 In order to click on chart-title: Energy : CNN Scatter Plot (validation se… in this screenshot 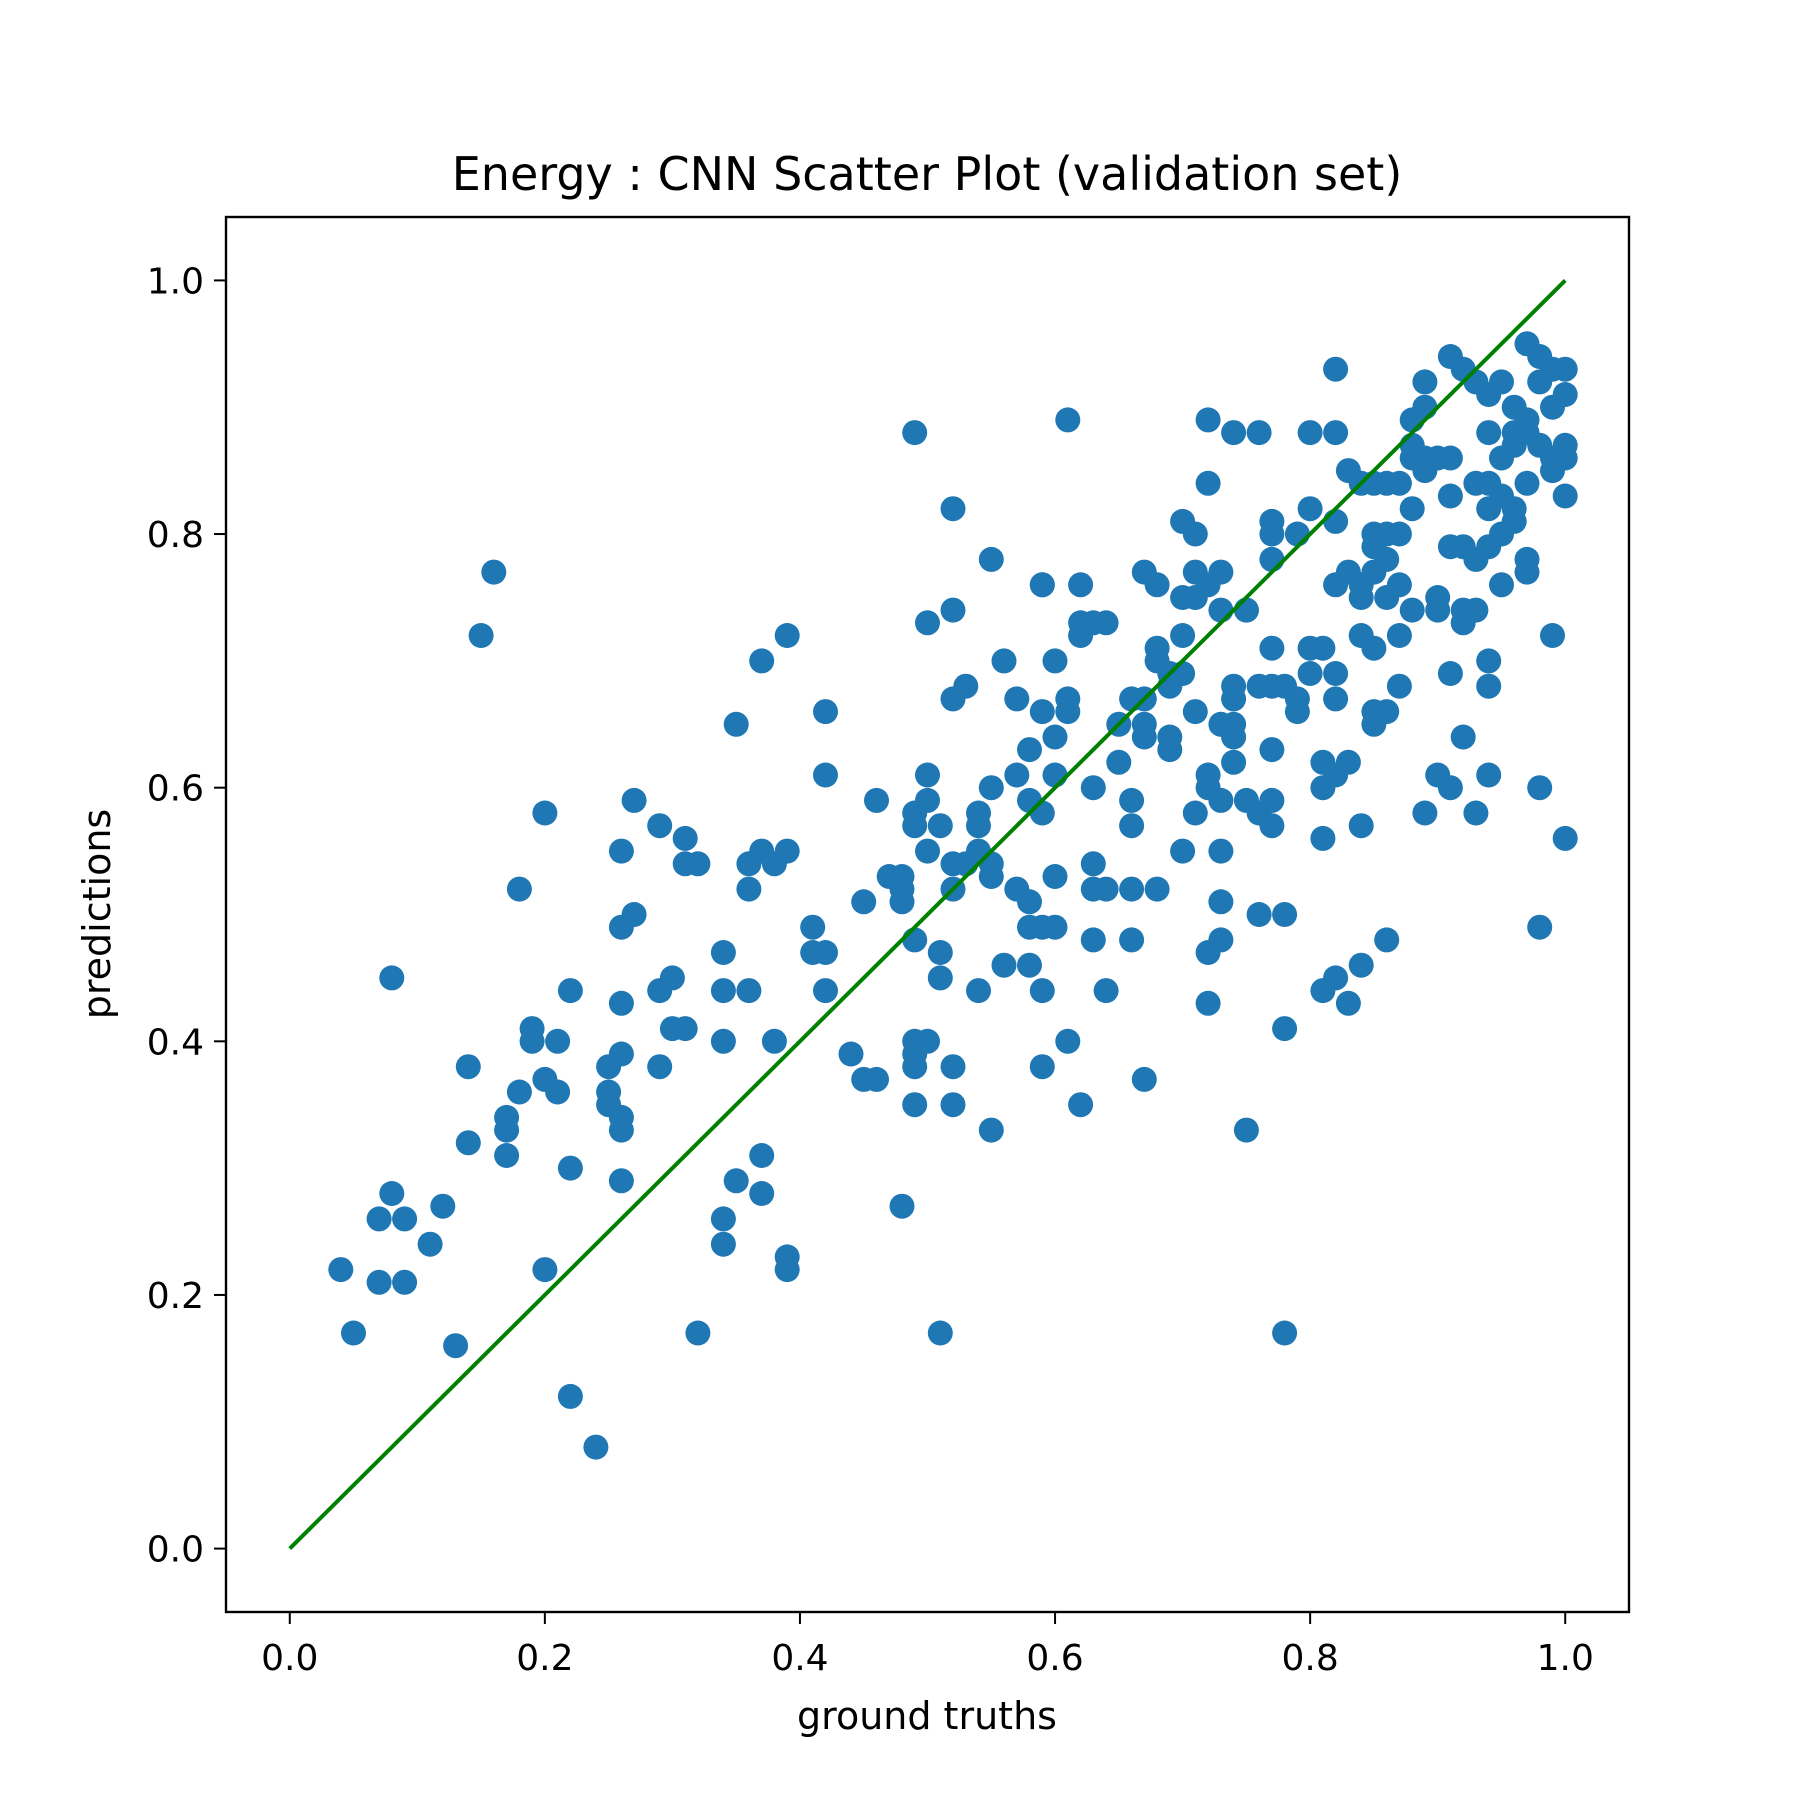, I will do `click(927, 174)`.